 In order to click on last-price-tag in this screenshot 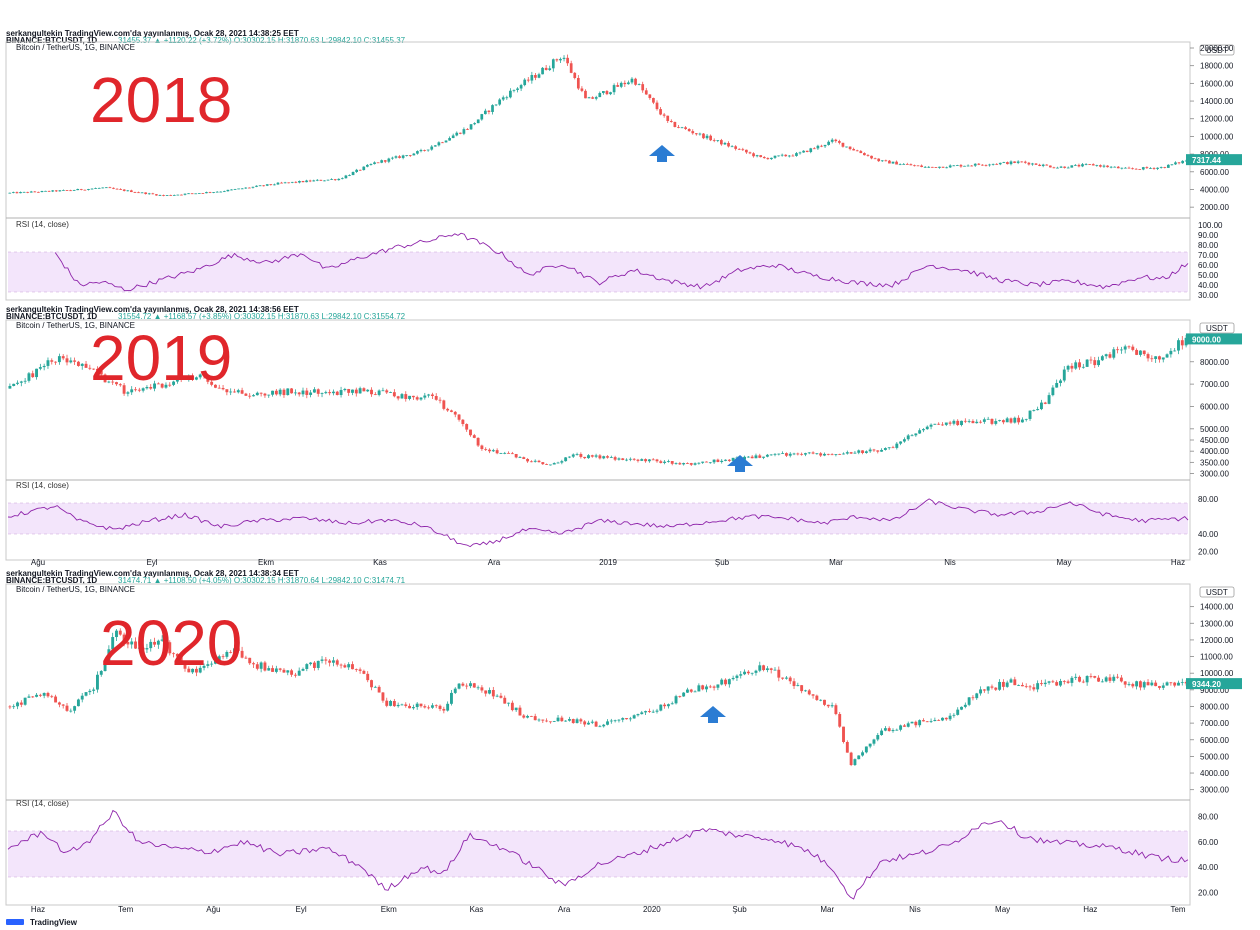, I will do `click(1214, 339)`.